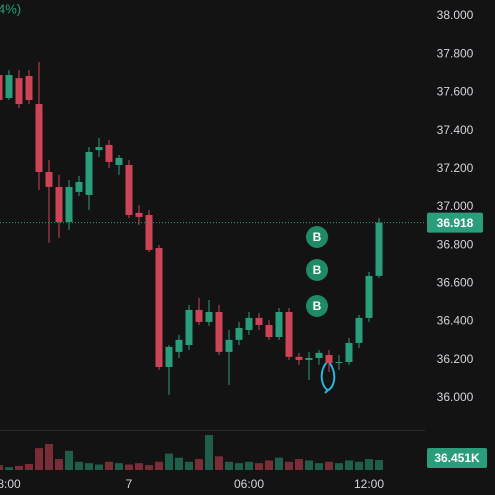 The width and height of the screenshot is (495, 495). Describe the element at coordinates (328, 377) in the screenshot. I see `drawing-annotation` at that location.